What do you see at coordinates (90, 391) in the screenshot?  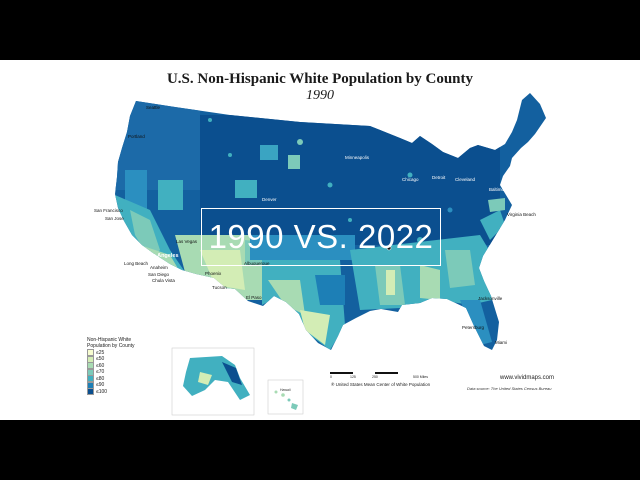 I see `legend-swatch` at bounding box center [90, 391].